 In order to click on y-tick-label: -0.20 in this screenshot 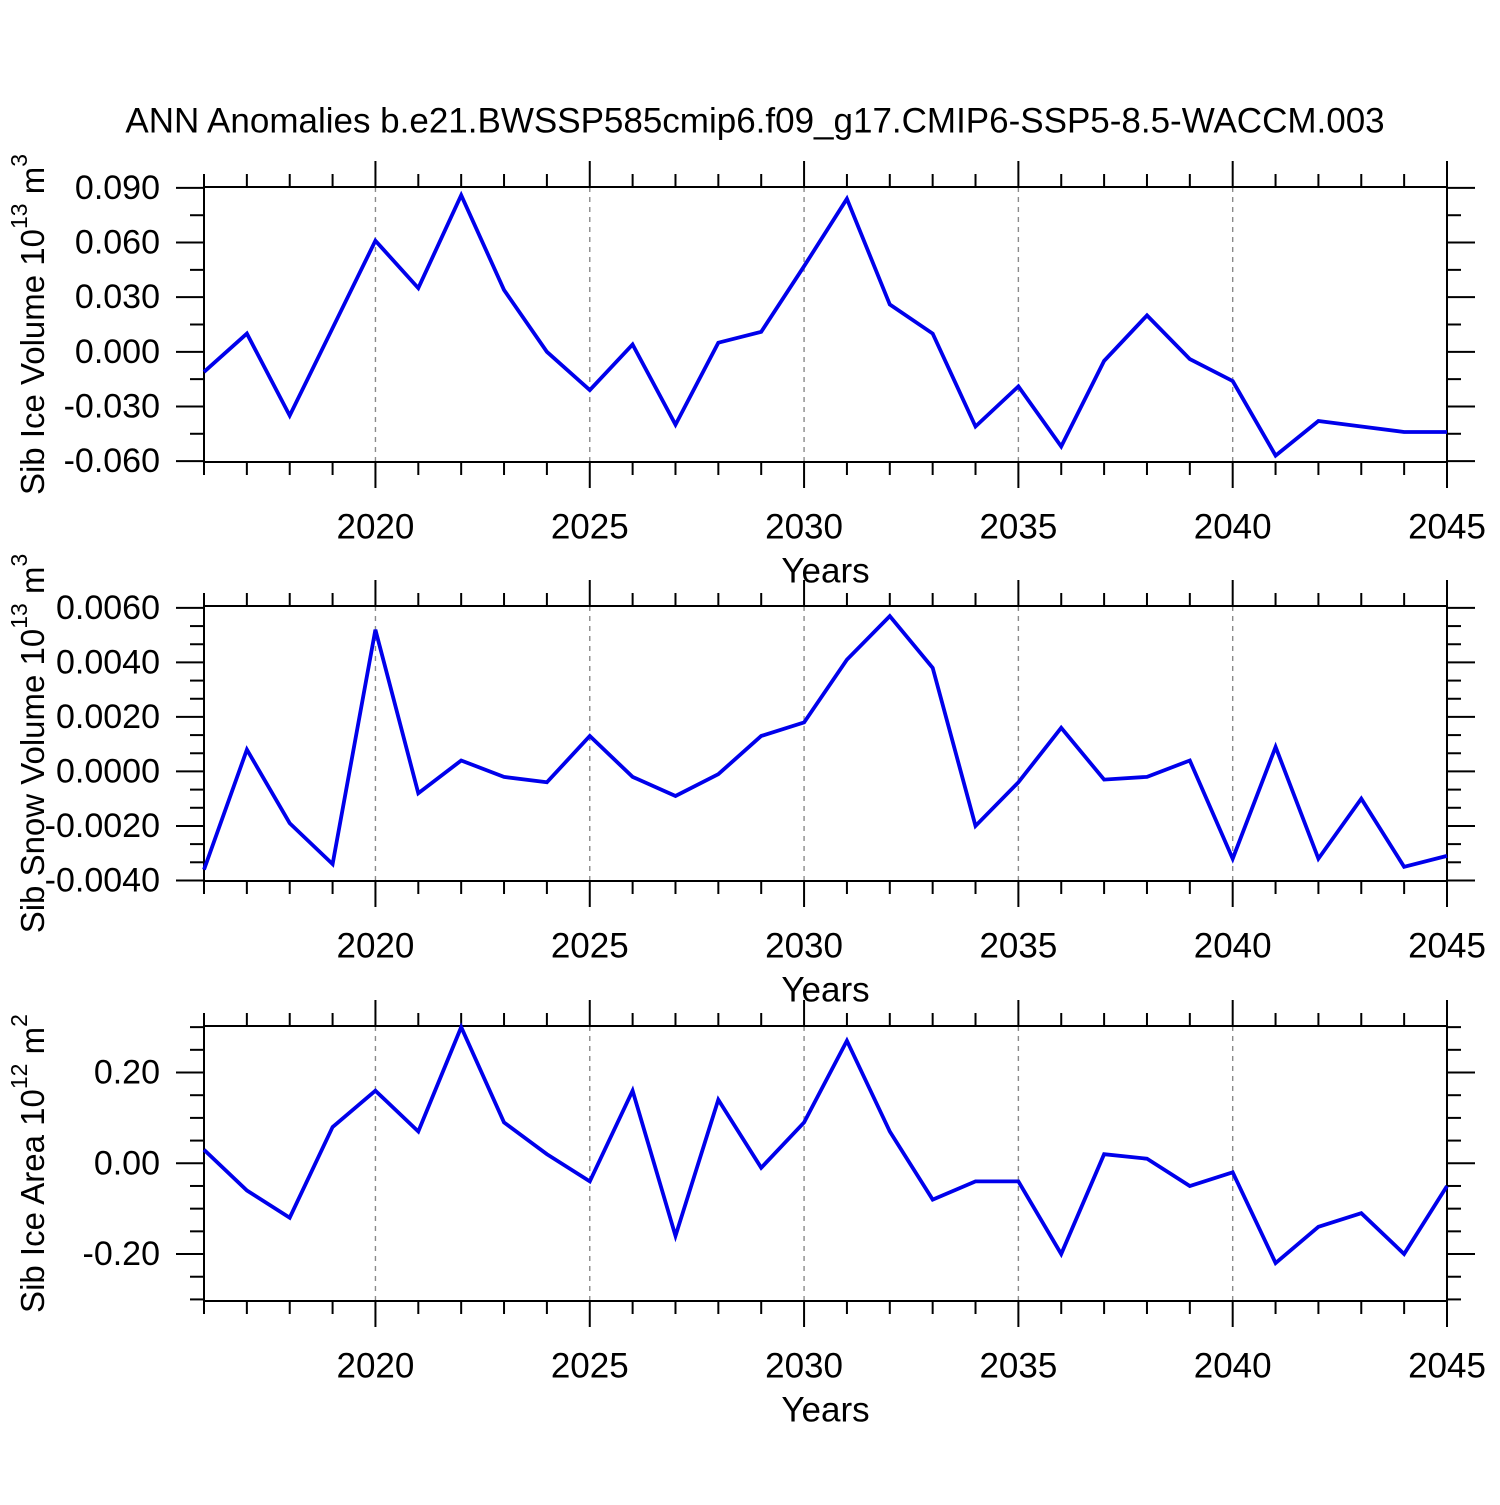, I will do `click(122, 1254)`.